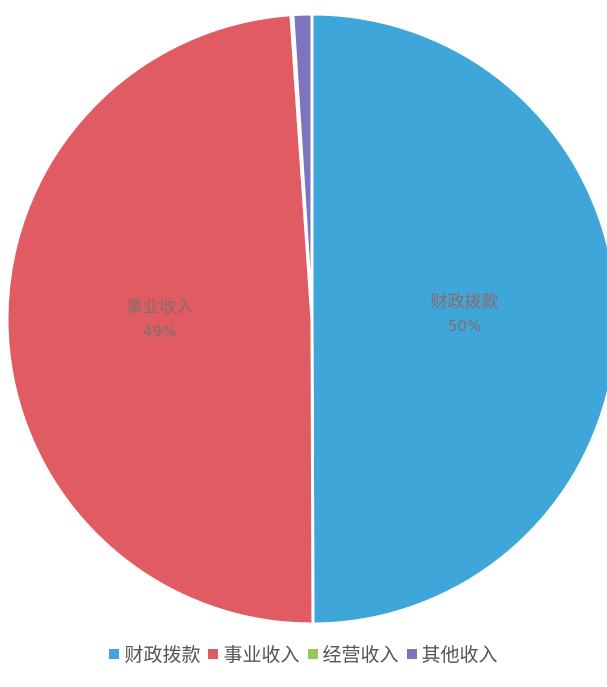  I want to click on legend-item-shiye: 事业收入, so click(254, 653).